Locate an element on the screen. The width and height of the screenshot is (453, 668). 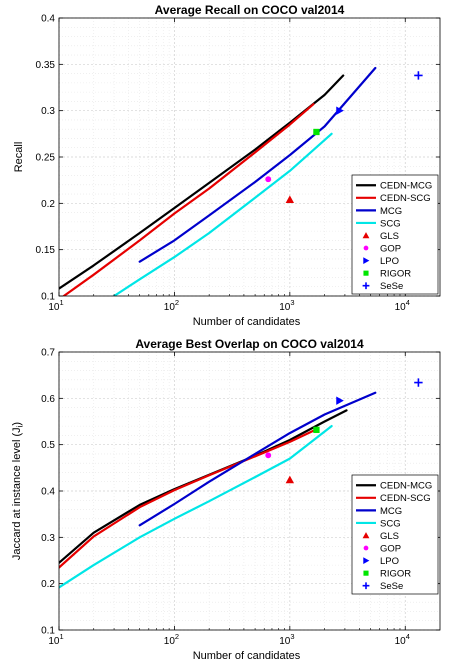
y-axis-label-text: Recall is located at coordinates (19, 157).